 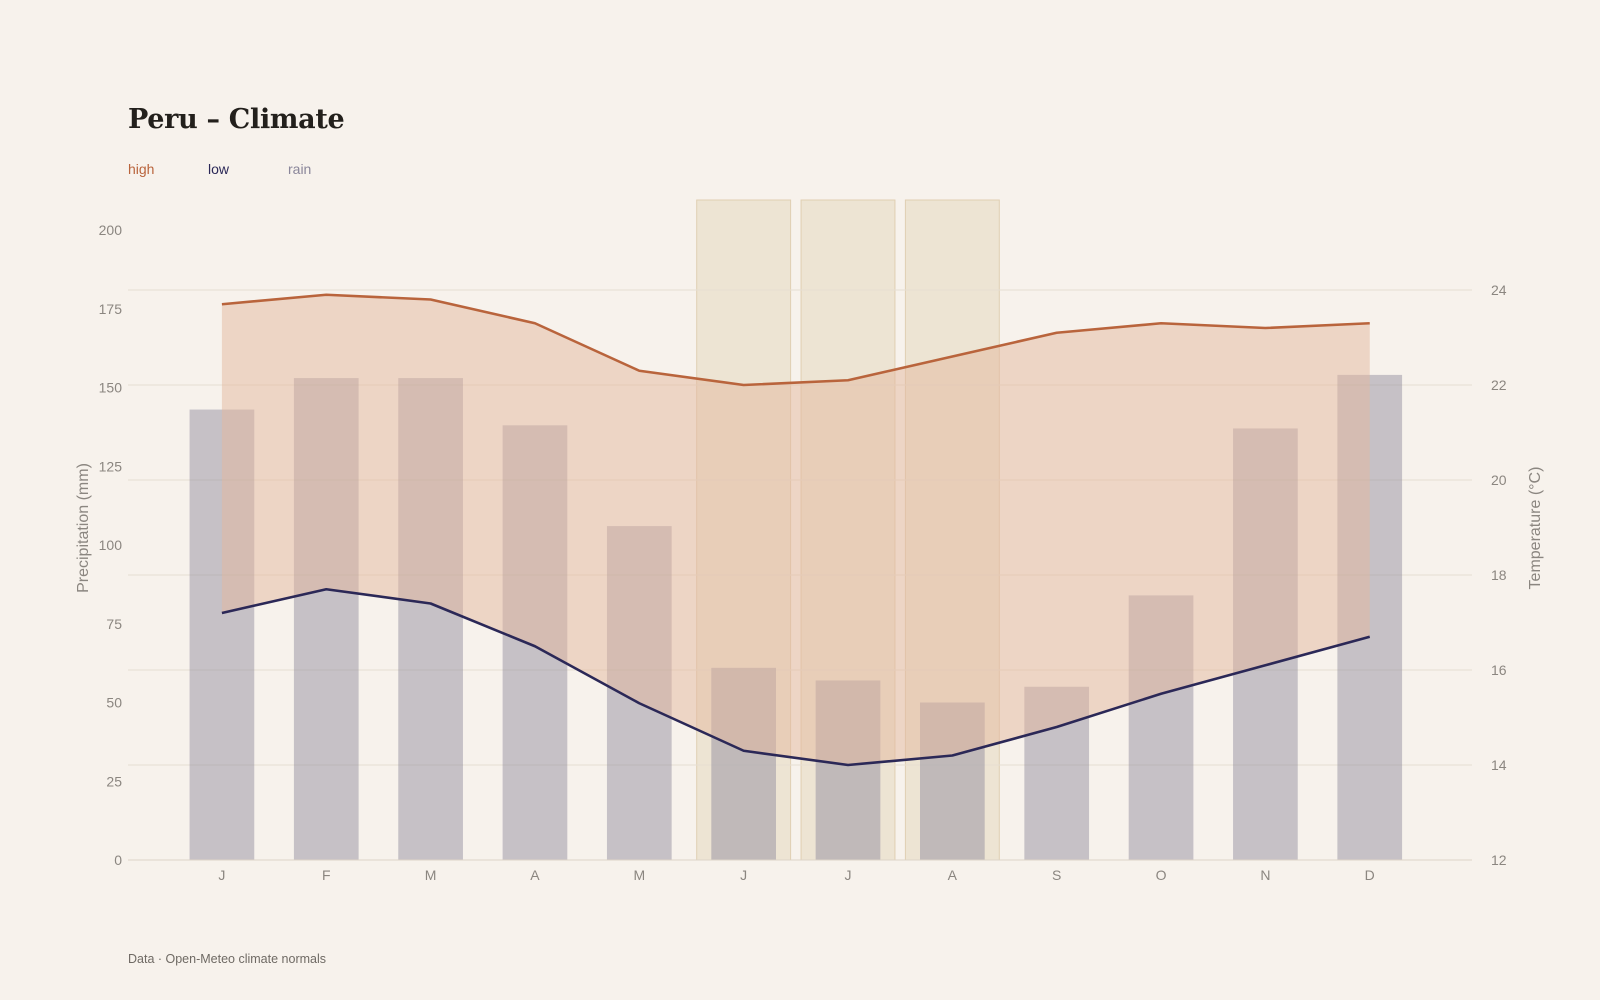 I want to click on month-label: S, so click(x=1056, y=875).